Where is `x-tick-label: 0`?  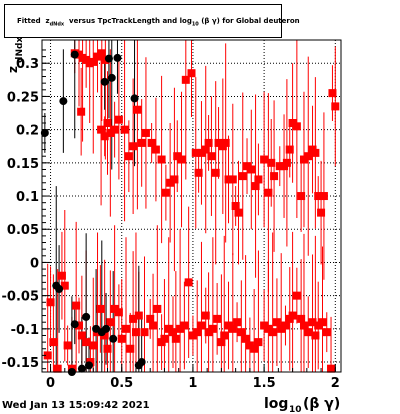 x-tick-label: 0 is located at coordinates (50, 383).